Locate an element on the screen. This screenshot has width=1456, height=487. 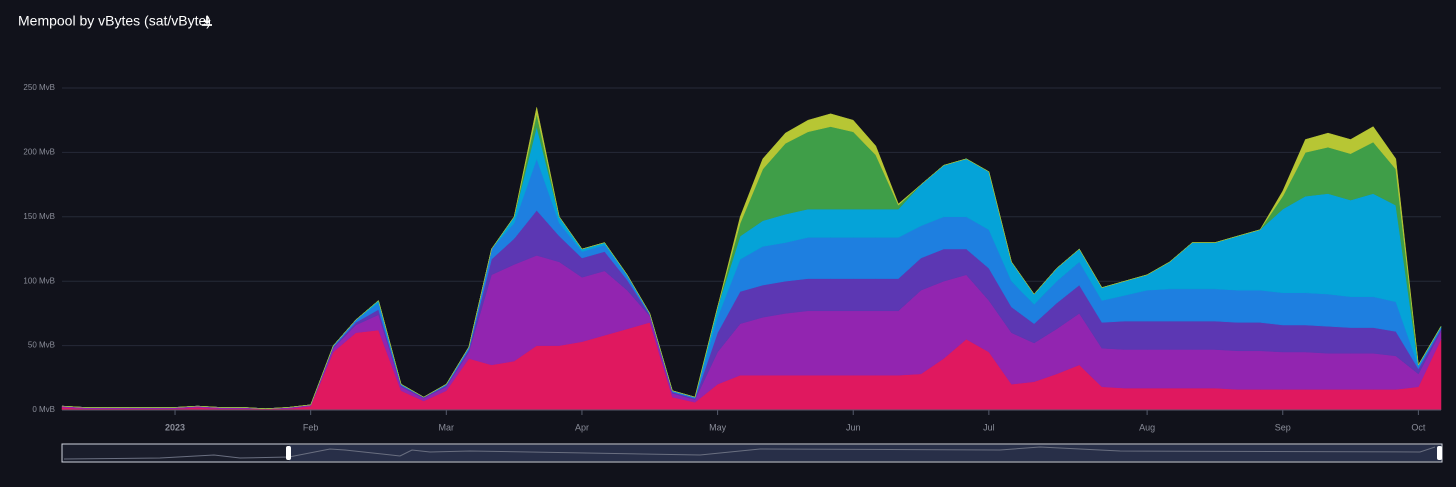
x-tick-label: May is located at coordinates (718, 427).